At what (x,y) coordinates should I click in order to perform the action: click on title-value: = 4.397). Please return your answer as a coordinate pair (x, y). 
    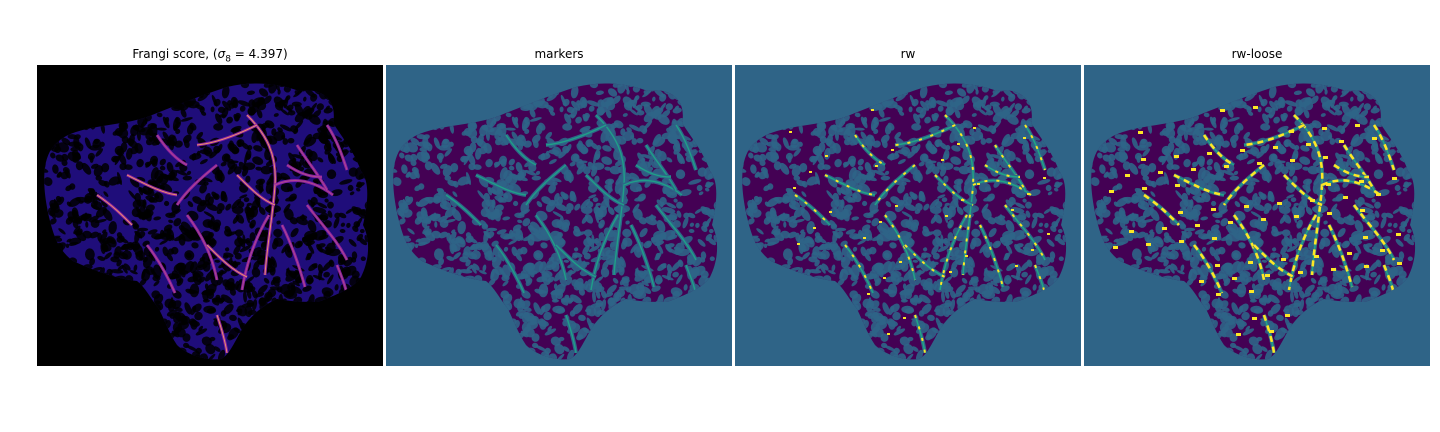
    Looking at the image, I should click on (259, 54).